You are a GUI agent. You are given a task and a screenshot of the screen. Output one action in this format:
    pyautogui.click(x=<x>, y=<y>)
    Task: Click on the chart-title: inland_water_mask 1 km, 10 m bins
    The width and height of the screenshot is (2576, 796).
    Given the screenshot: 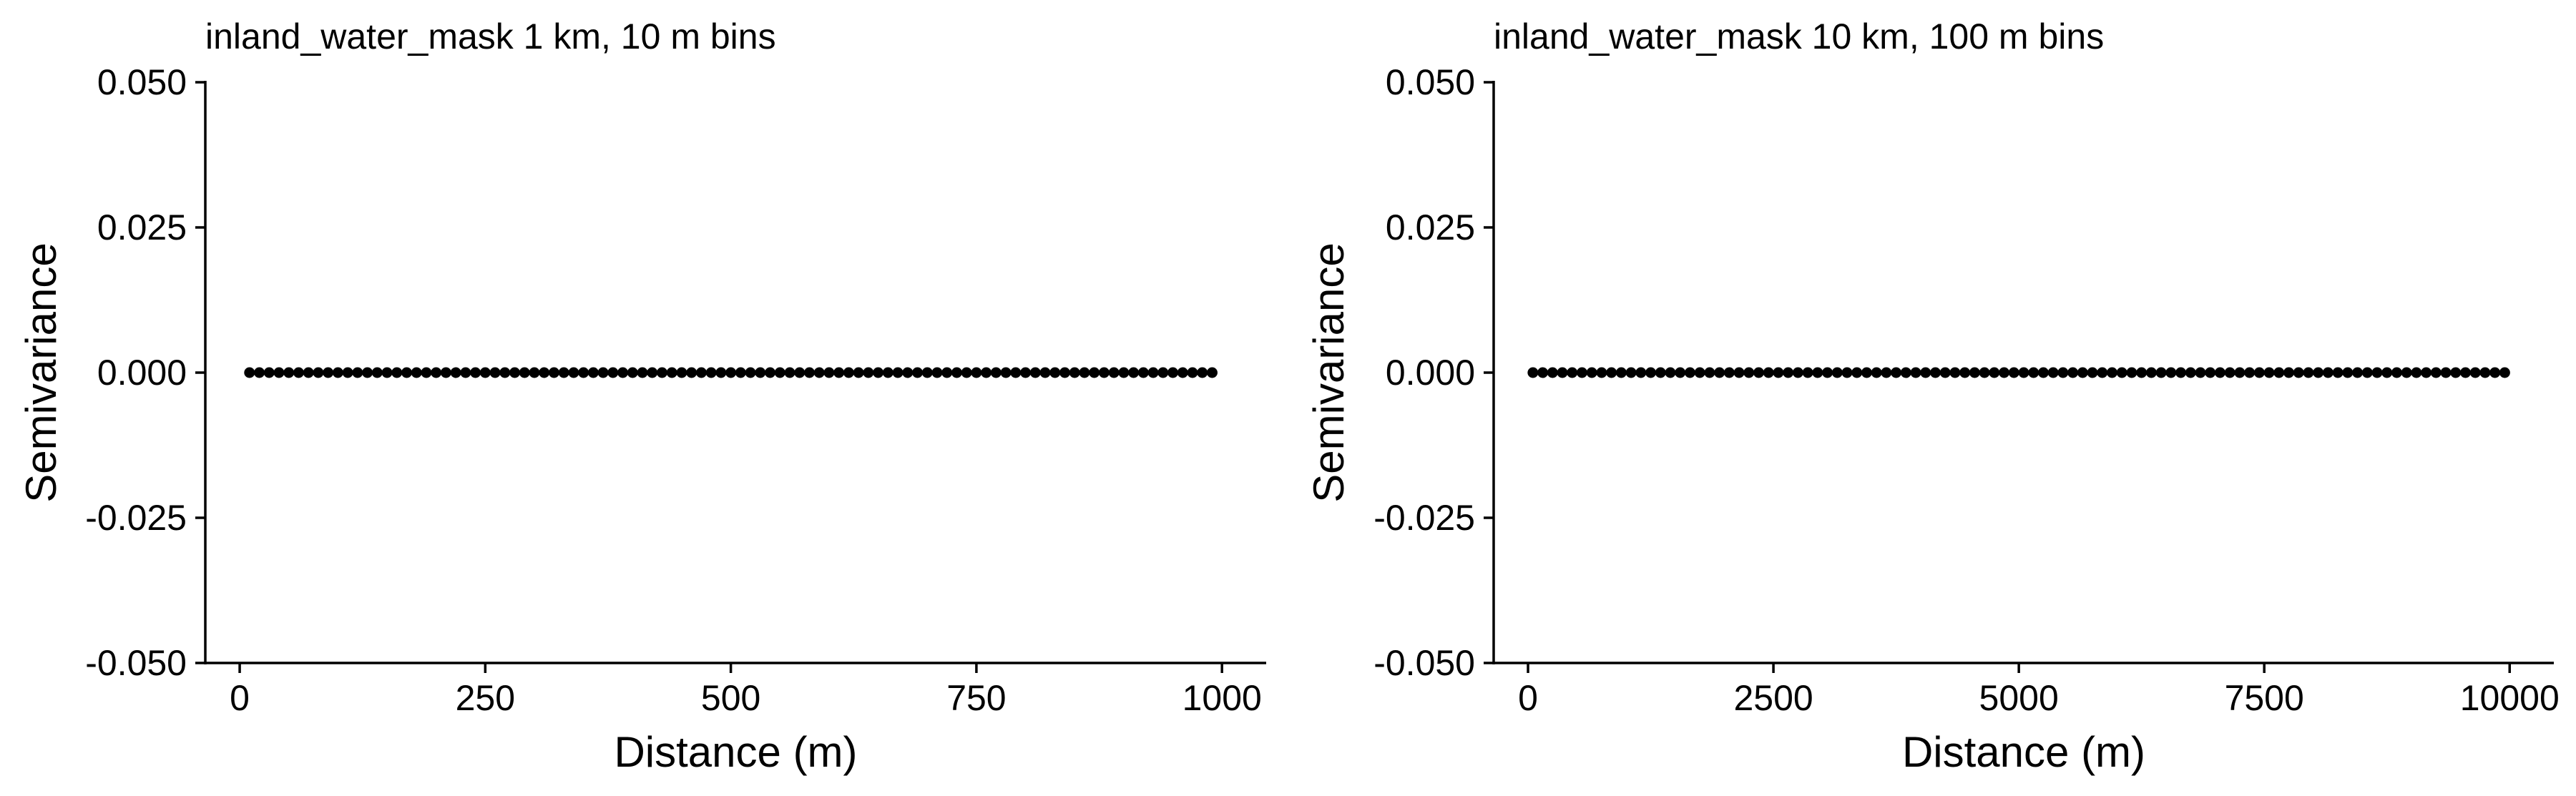 What is the action you would take?
    pyautogui.click(x=491, y=36)
    